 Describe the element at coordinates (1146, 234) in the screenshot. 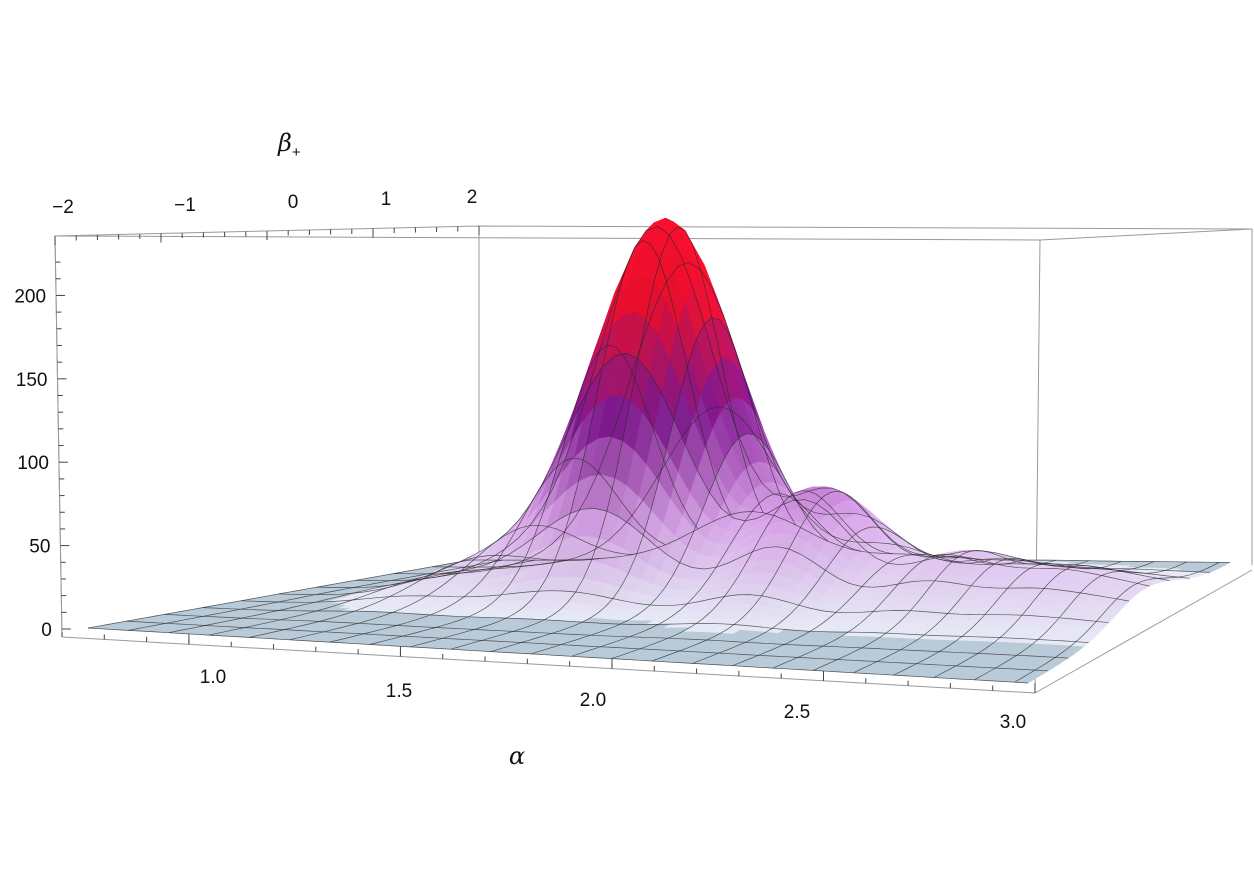

I see `box-right-top-edge` at that location.